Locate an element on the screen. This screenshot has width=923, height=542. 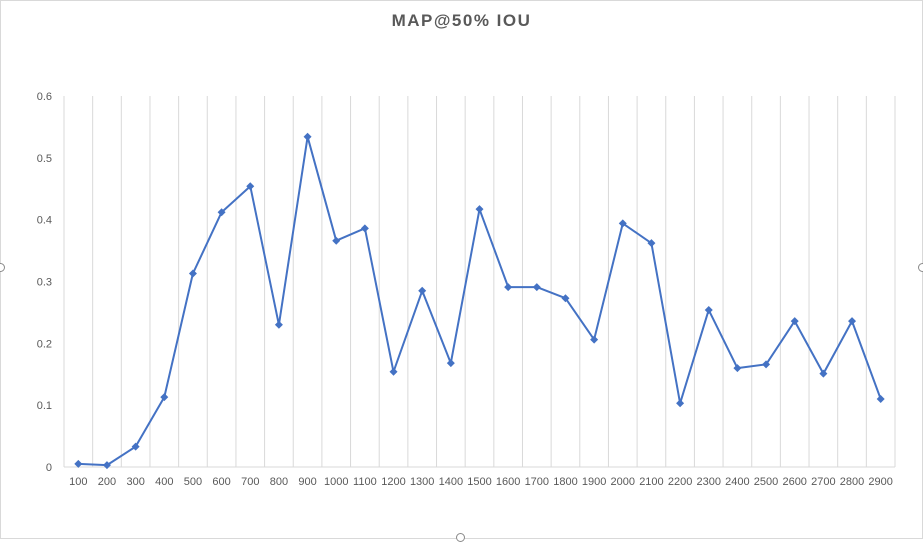
x-tick-label: 2800 is located at coordinates (852, 482).